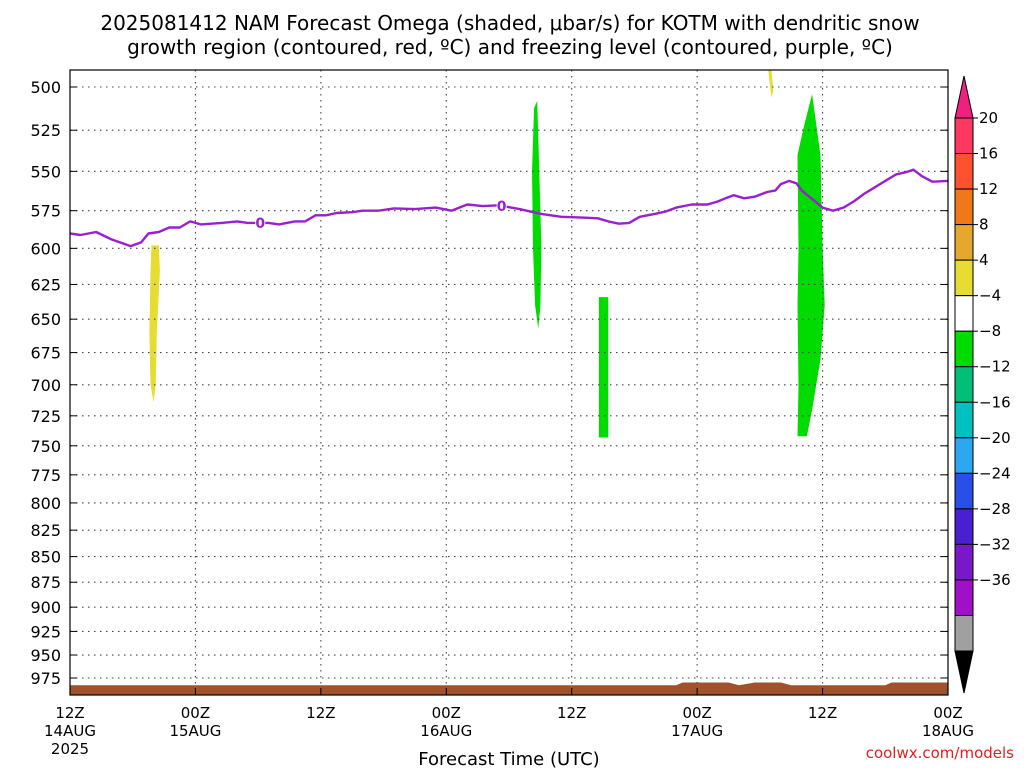 Image resolution: width=1024 pixels, height=772 pixels. What do you see at coordinates (45, 678) in the screenshot?
I see `y-tick-label-975: 975` at bounding box center [45, 678].